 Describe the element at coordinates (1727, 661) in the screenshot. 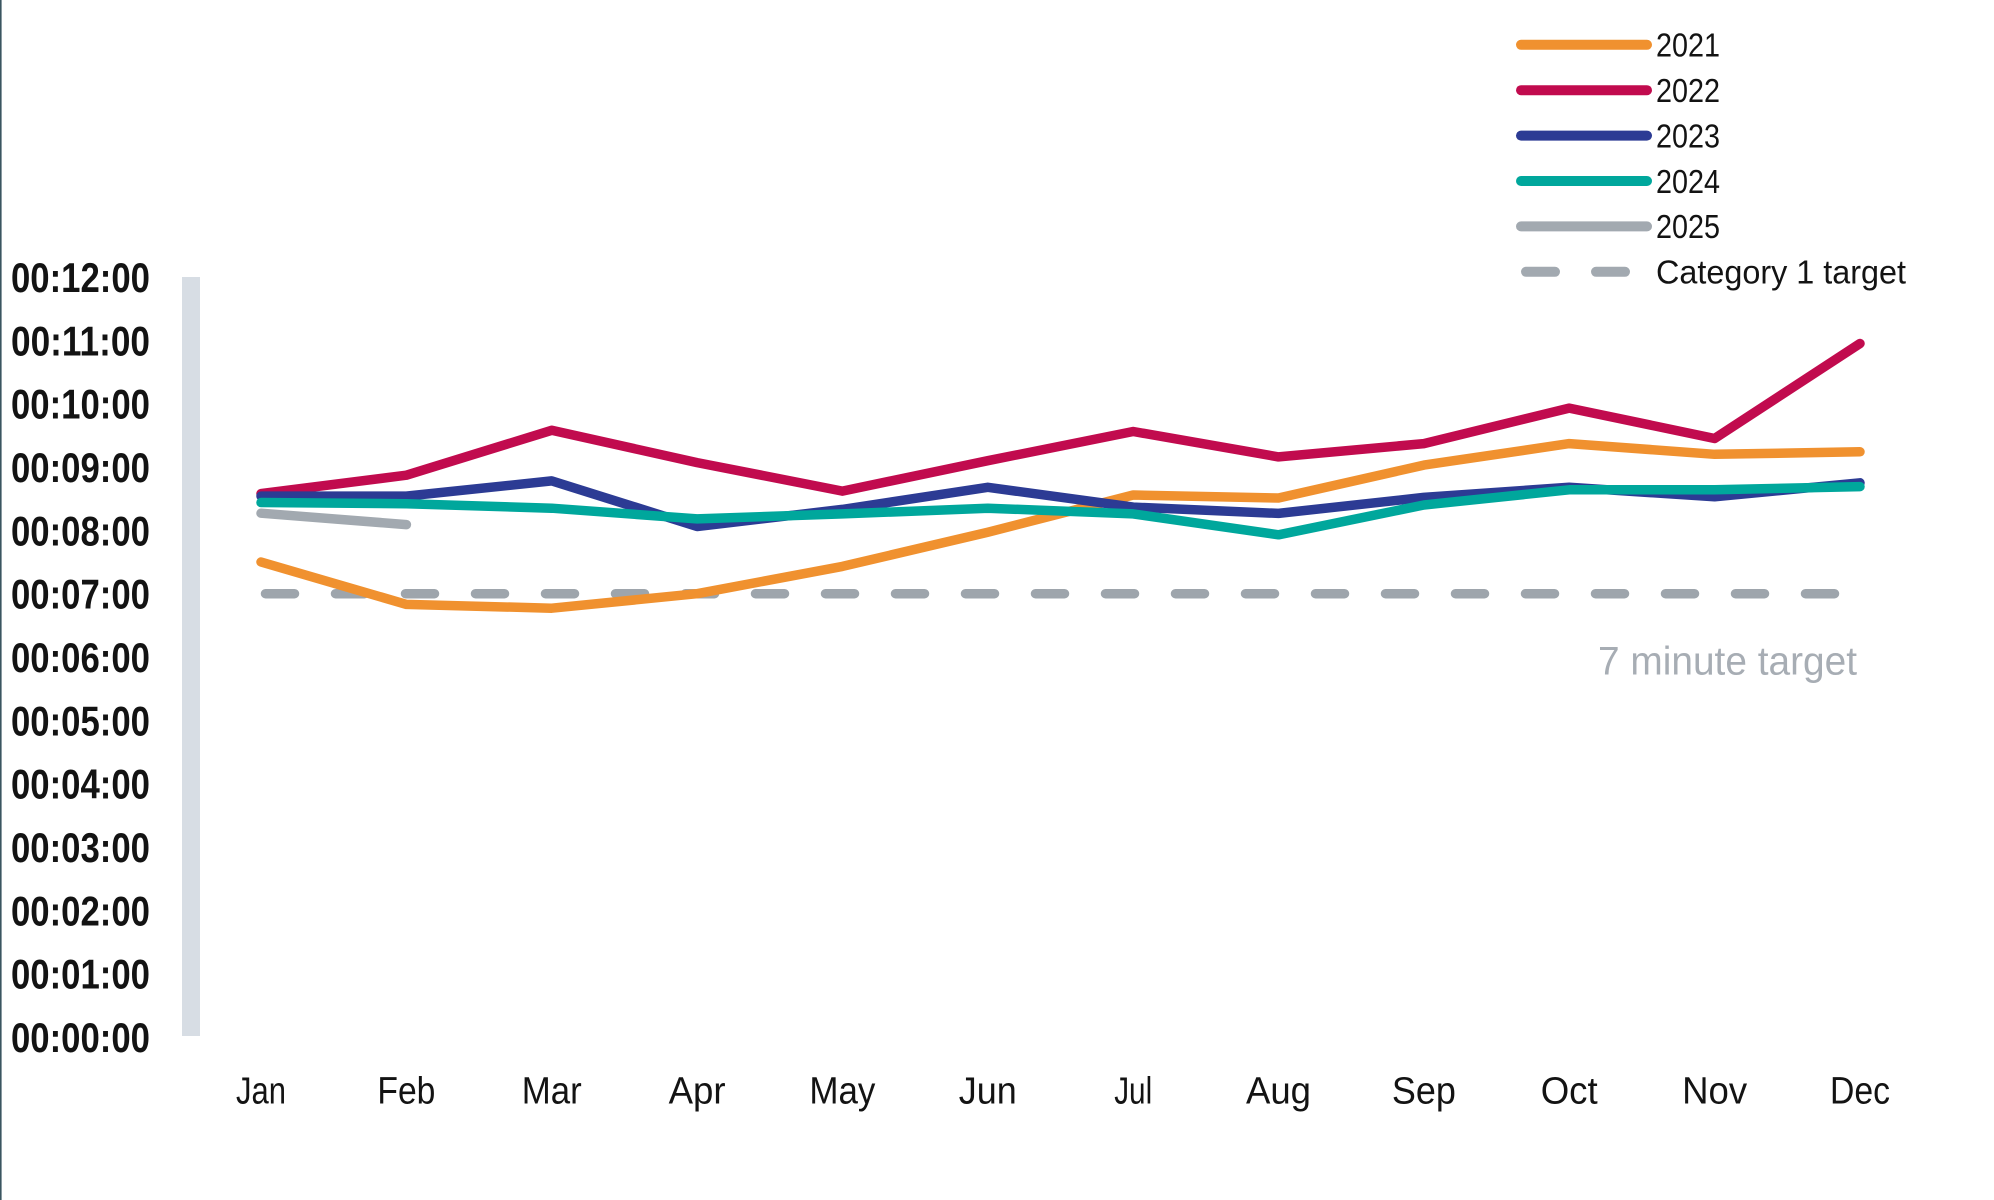

I see `svg-text: 7 minute target` at that location.